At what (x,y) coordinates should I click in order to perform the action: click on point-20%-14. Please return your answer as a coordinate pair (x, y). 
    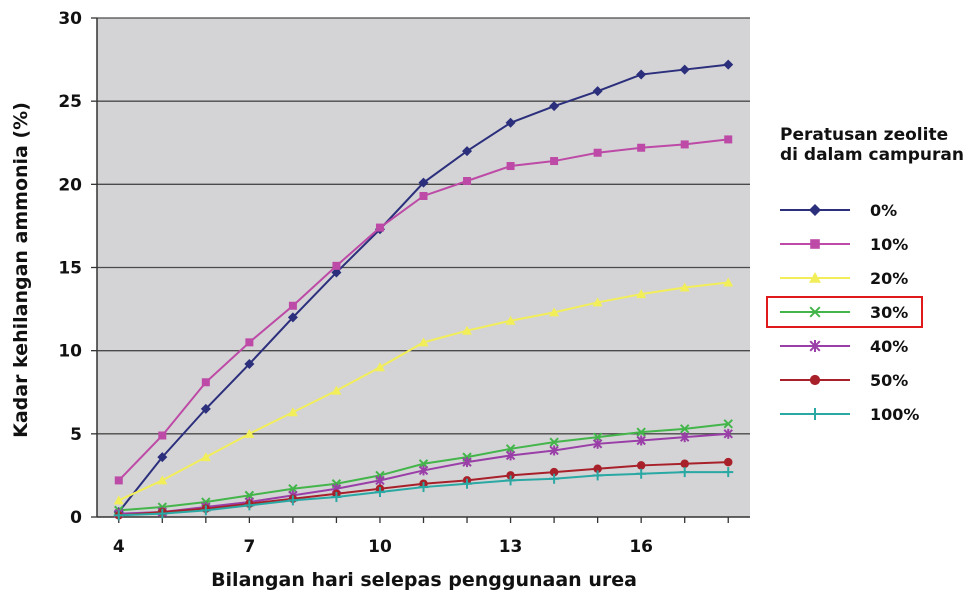
    Looking at the image, I should click on (554, 312).